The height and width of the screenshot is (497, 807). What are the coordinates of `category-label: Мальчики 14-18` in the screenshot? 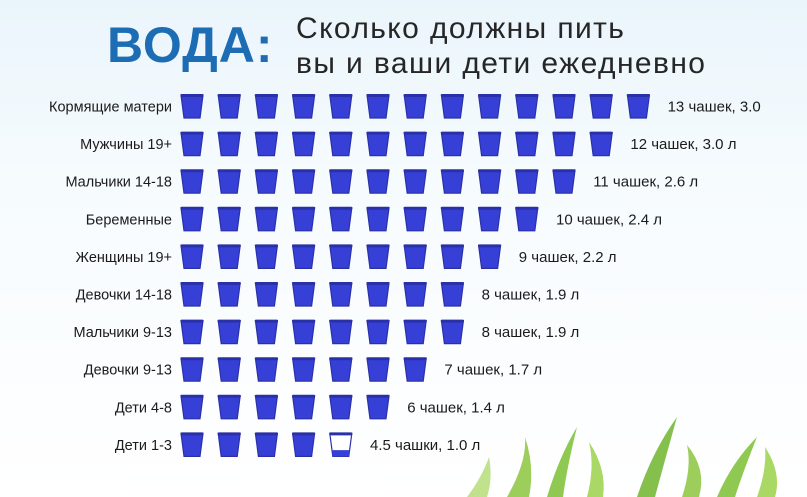 It's located at (118, 183).